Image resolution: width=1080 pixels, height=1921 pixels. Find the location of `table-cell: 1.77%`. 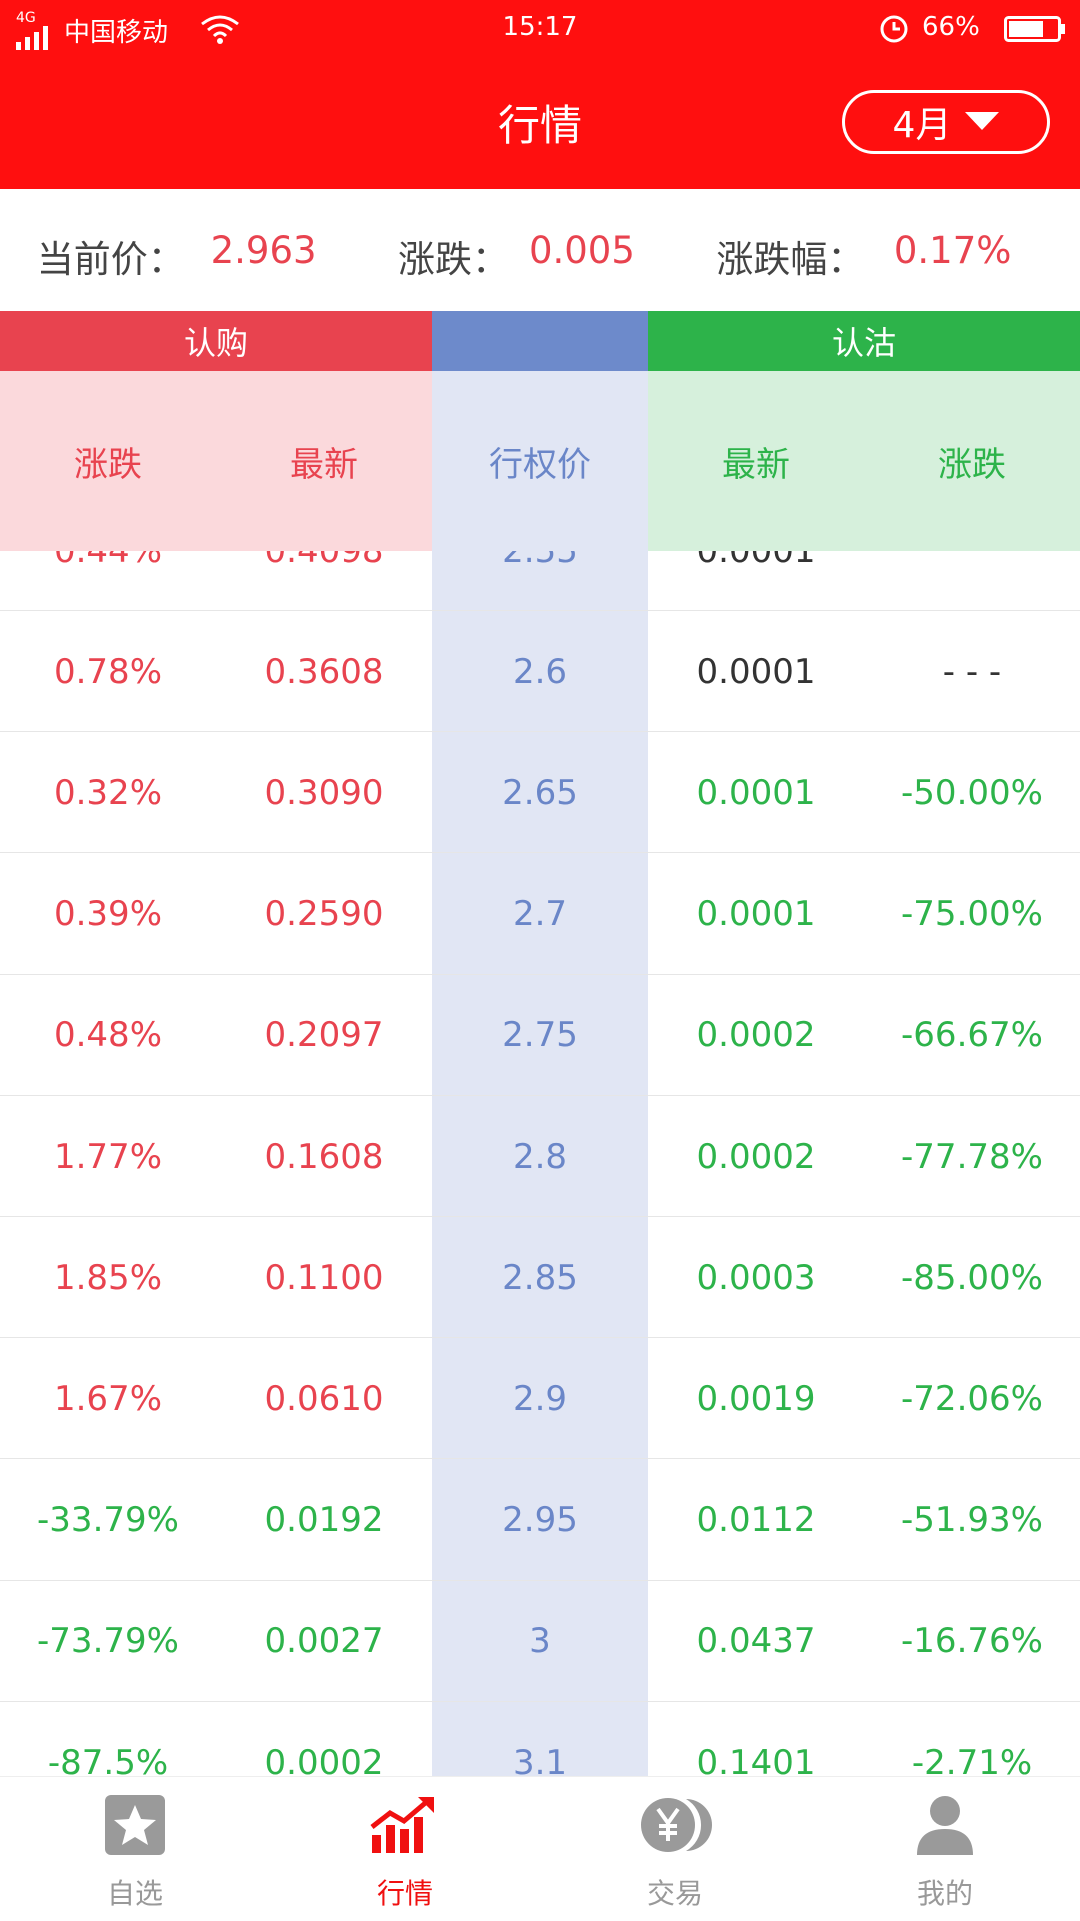

table-cell: 1.77% is located at coordinates (107, 1156).